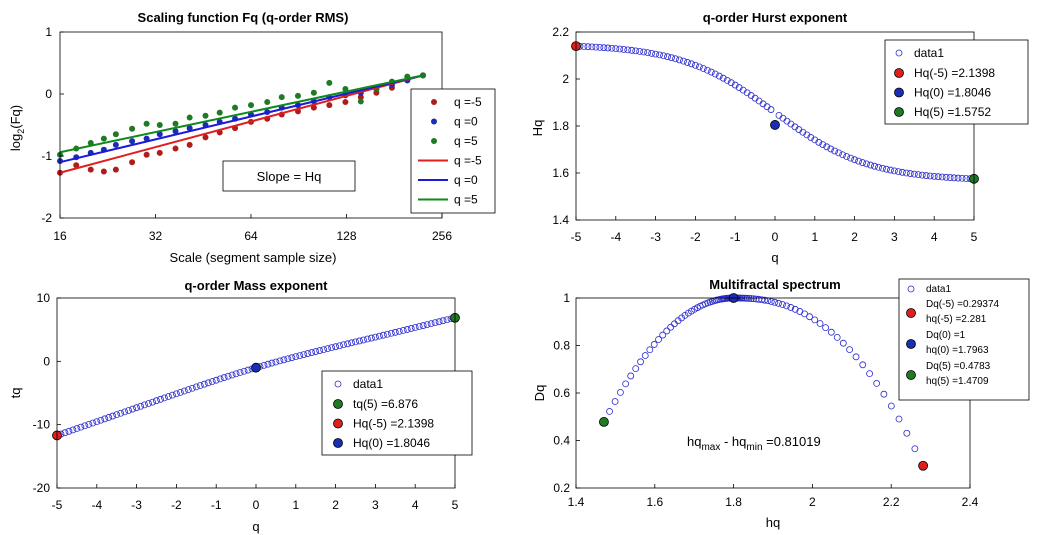 The image size is (1039, 535). What do you see at coordinates (956, 319) in the screenshot?
I see `legend-label: hq(-5) =2.281` at bounding box center [956, 319].